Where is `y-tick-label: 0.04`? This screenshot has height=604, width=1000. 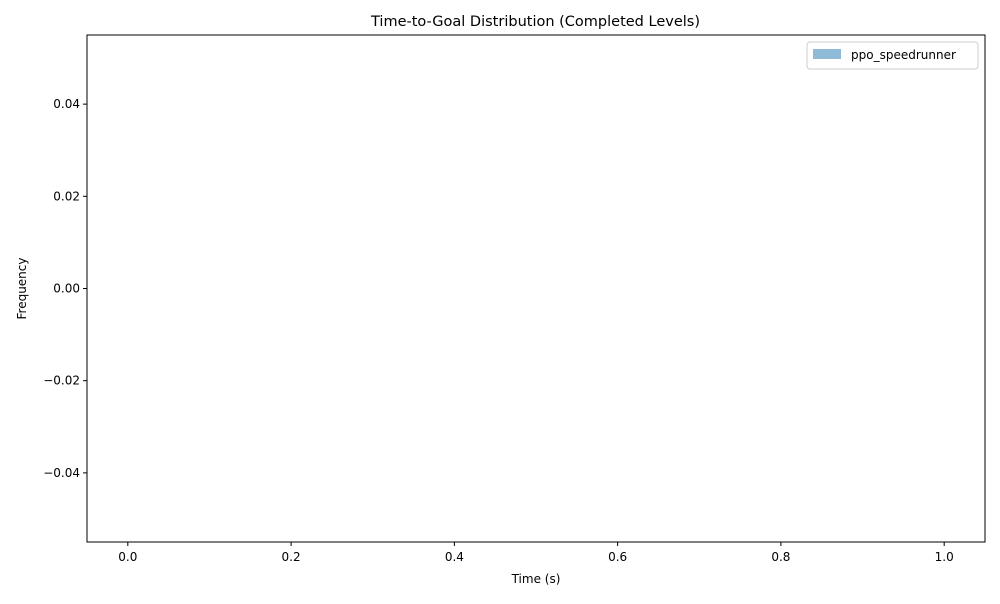
y-tick-label: 0.04 is located at coordinates (66, 104).